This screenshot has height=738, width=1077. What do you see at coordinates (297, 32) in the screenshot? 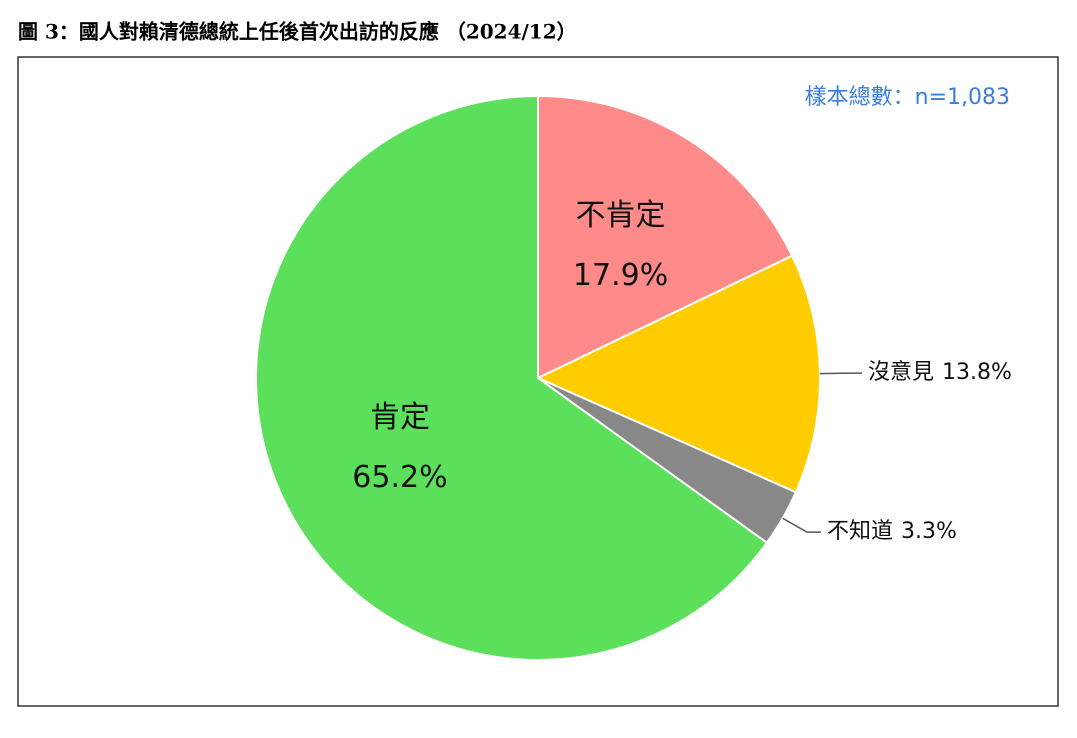
I see `chart-title: 圖 3：國人對賴清德總統上任後首次出訪的反應 （2024/12）` at bounding box center [297, 32].